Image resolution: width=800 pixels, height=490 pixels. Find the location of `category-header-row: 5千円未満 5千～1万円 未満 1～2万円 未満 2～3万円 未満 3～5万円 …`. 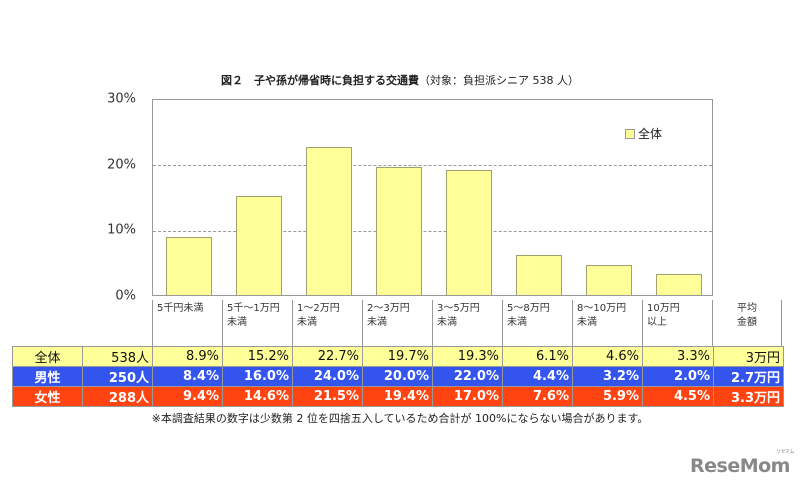

category-header-row: 5千円未満 5千～1万円 未満 1～2万円 未満 2～3万円 未満 3～5万円 … is located at coordinates (467, 323).